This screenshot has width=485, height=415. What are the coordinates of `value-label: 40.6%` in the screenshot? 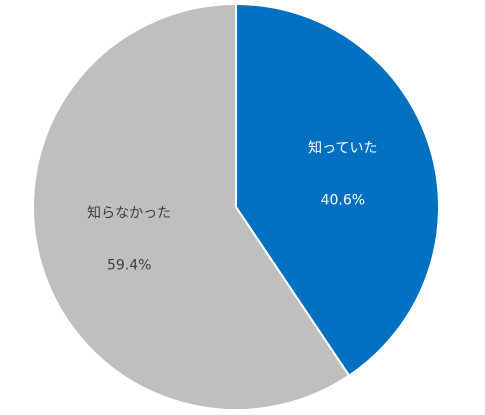 It's located at (343, 201).